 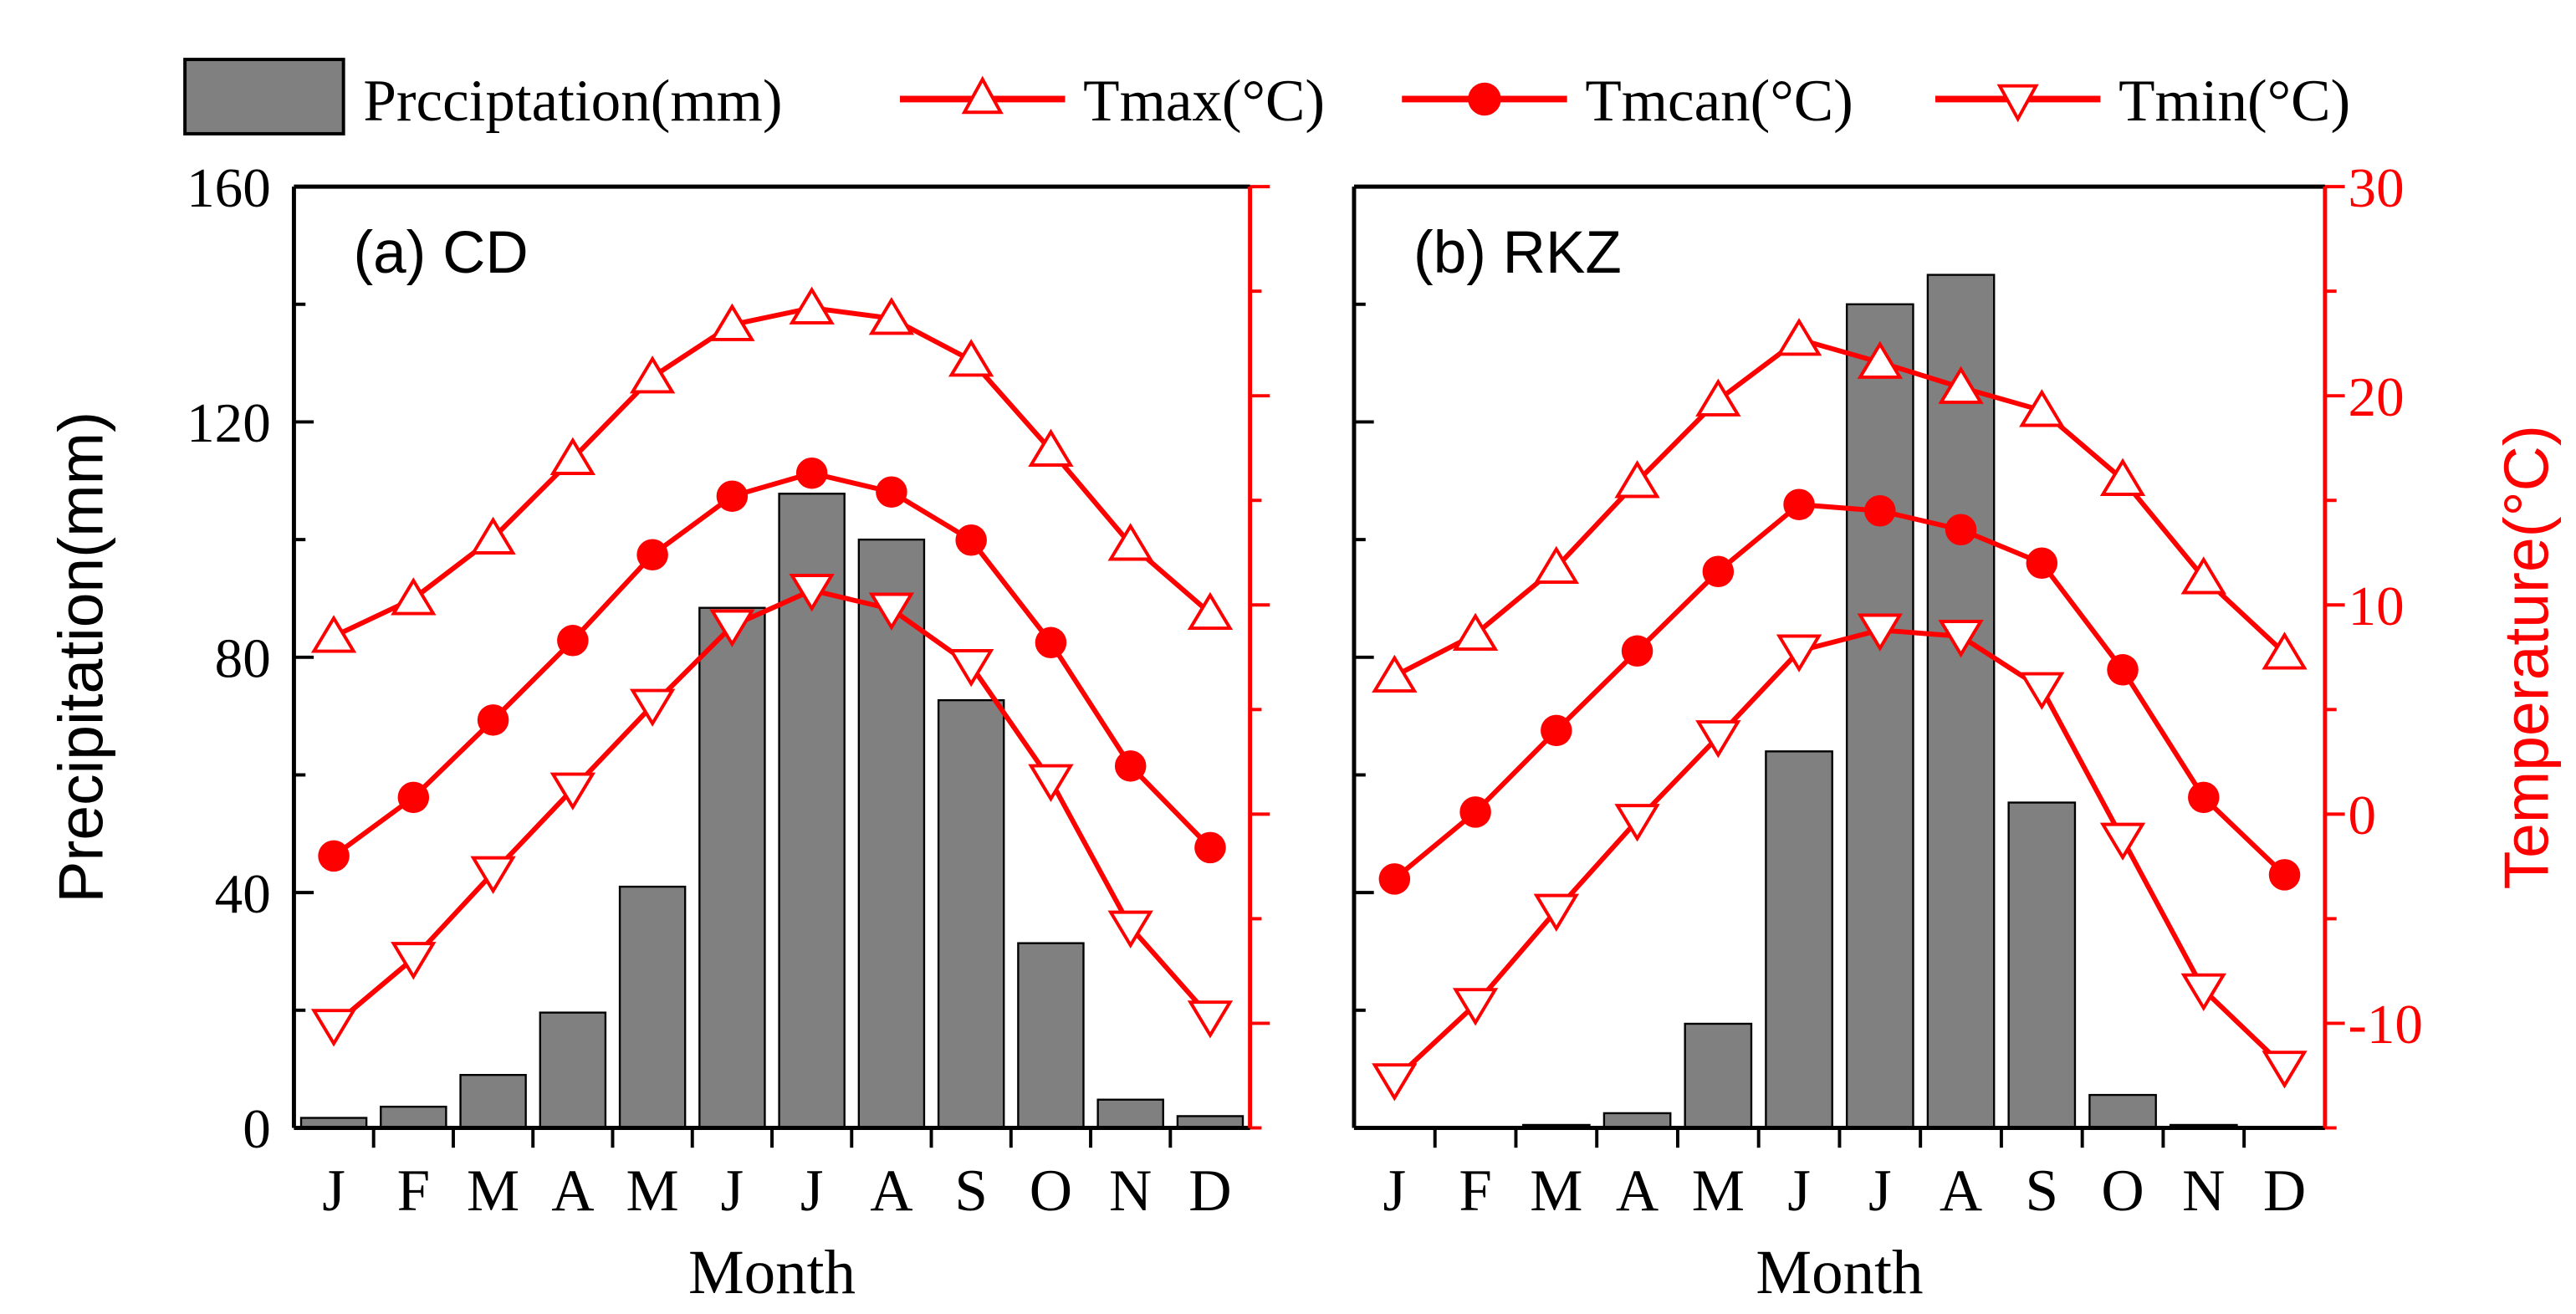 What do you see at coordinates (772, 664) in the screenshot?
I see `tmean-line` at bounding box center [772, 664].